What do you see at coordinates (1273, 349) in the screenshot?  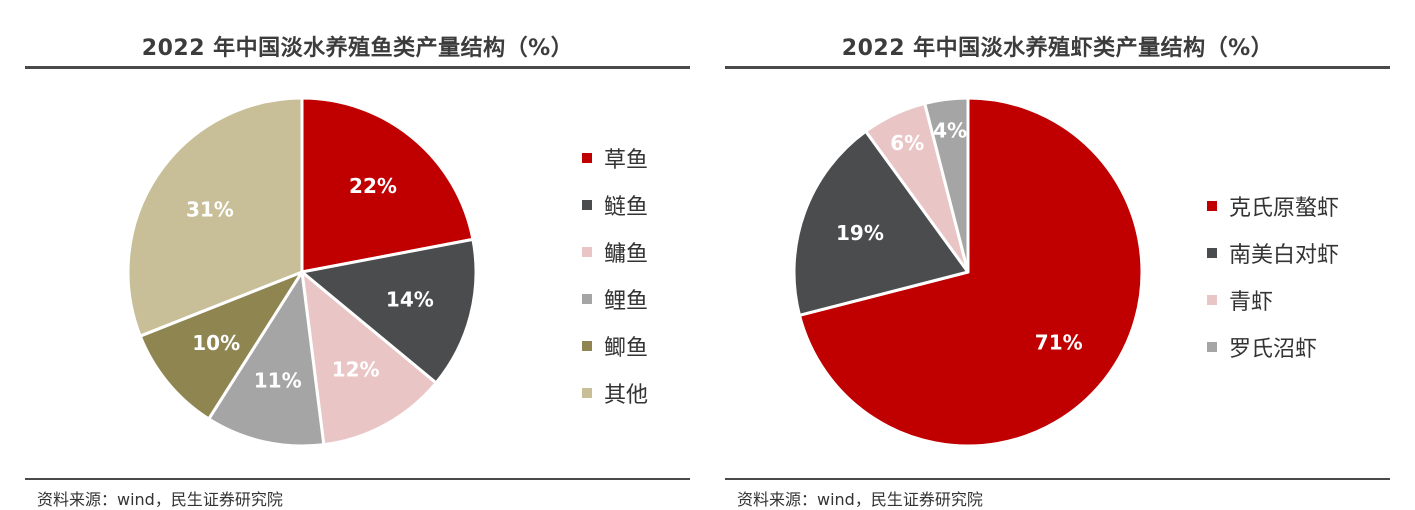 I see `legend-label: 罗氏沼虾` at bounding box center [1273, 349].